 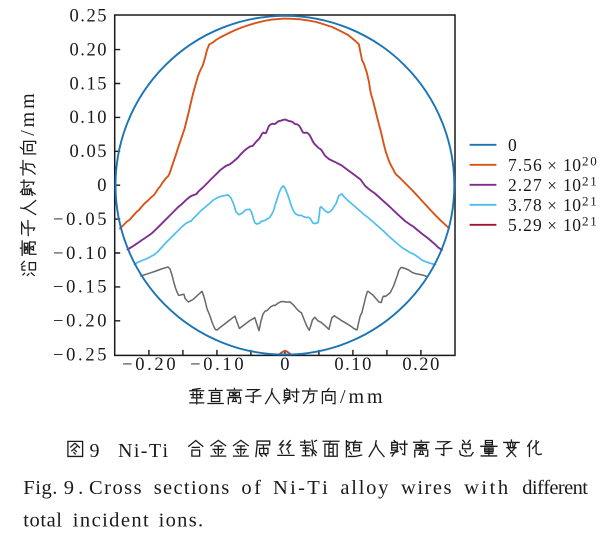 I want to click on svg-text: incident, so click(x=111, y=521).